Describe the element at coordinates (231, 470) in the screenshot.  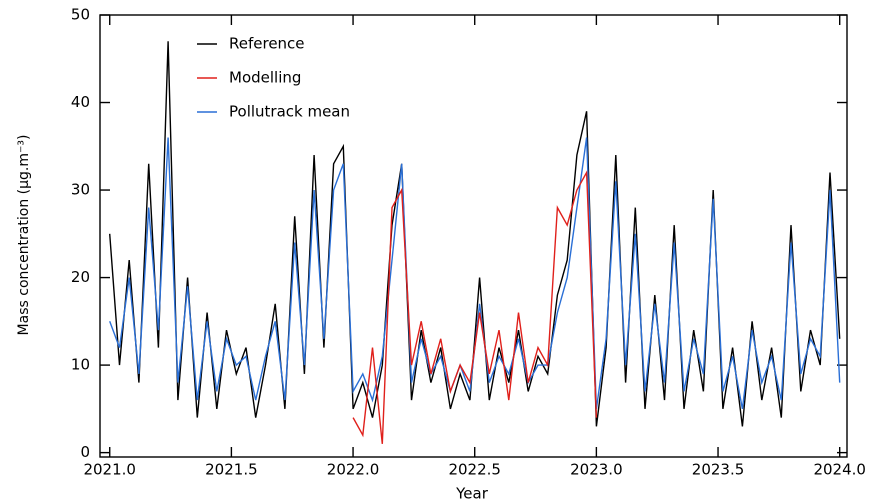
I see `x-tick-label: 2021.5` at that location.